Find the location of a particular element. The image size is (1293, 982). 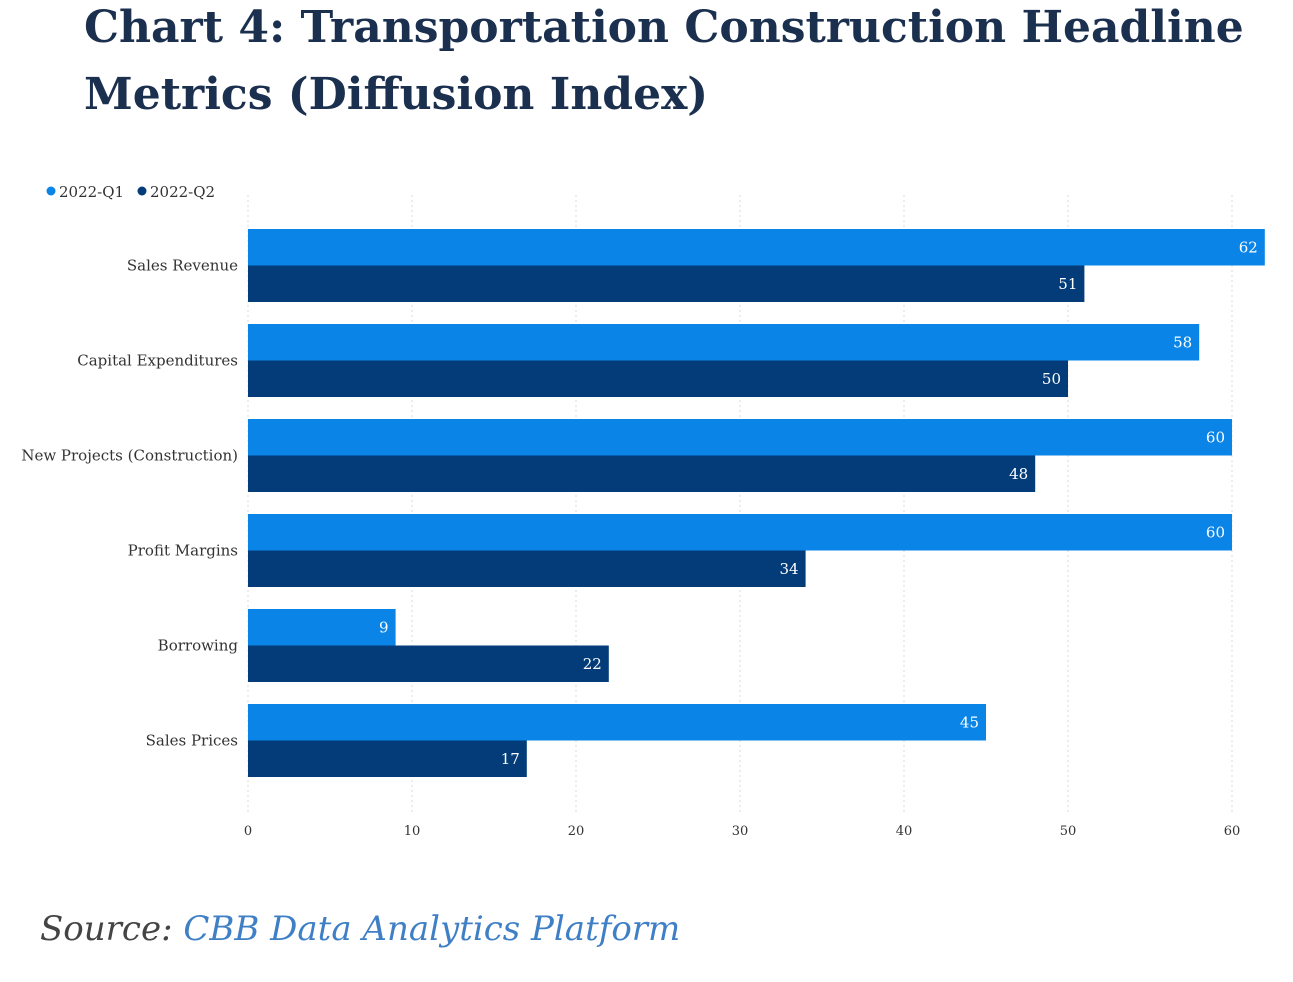

category-label: New Projects (Construction) is located at coordinates (129, 456).